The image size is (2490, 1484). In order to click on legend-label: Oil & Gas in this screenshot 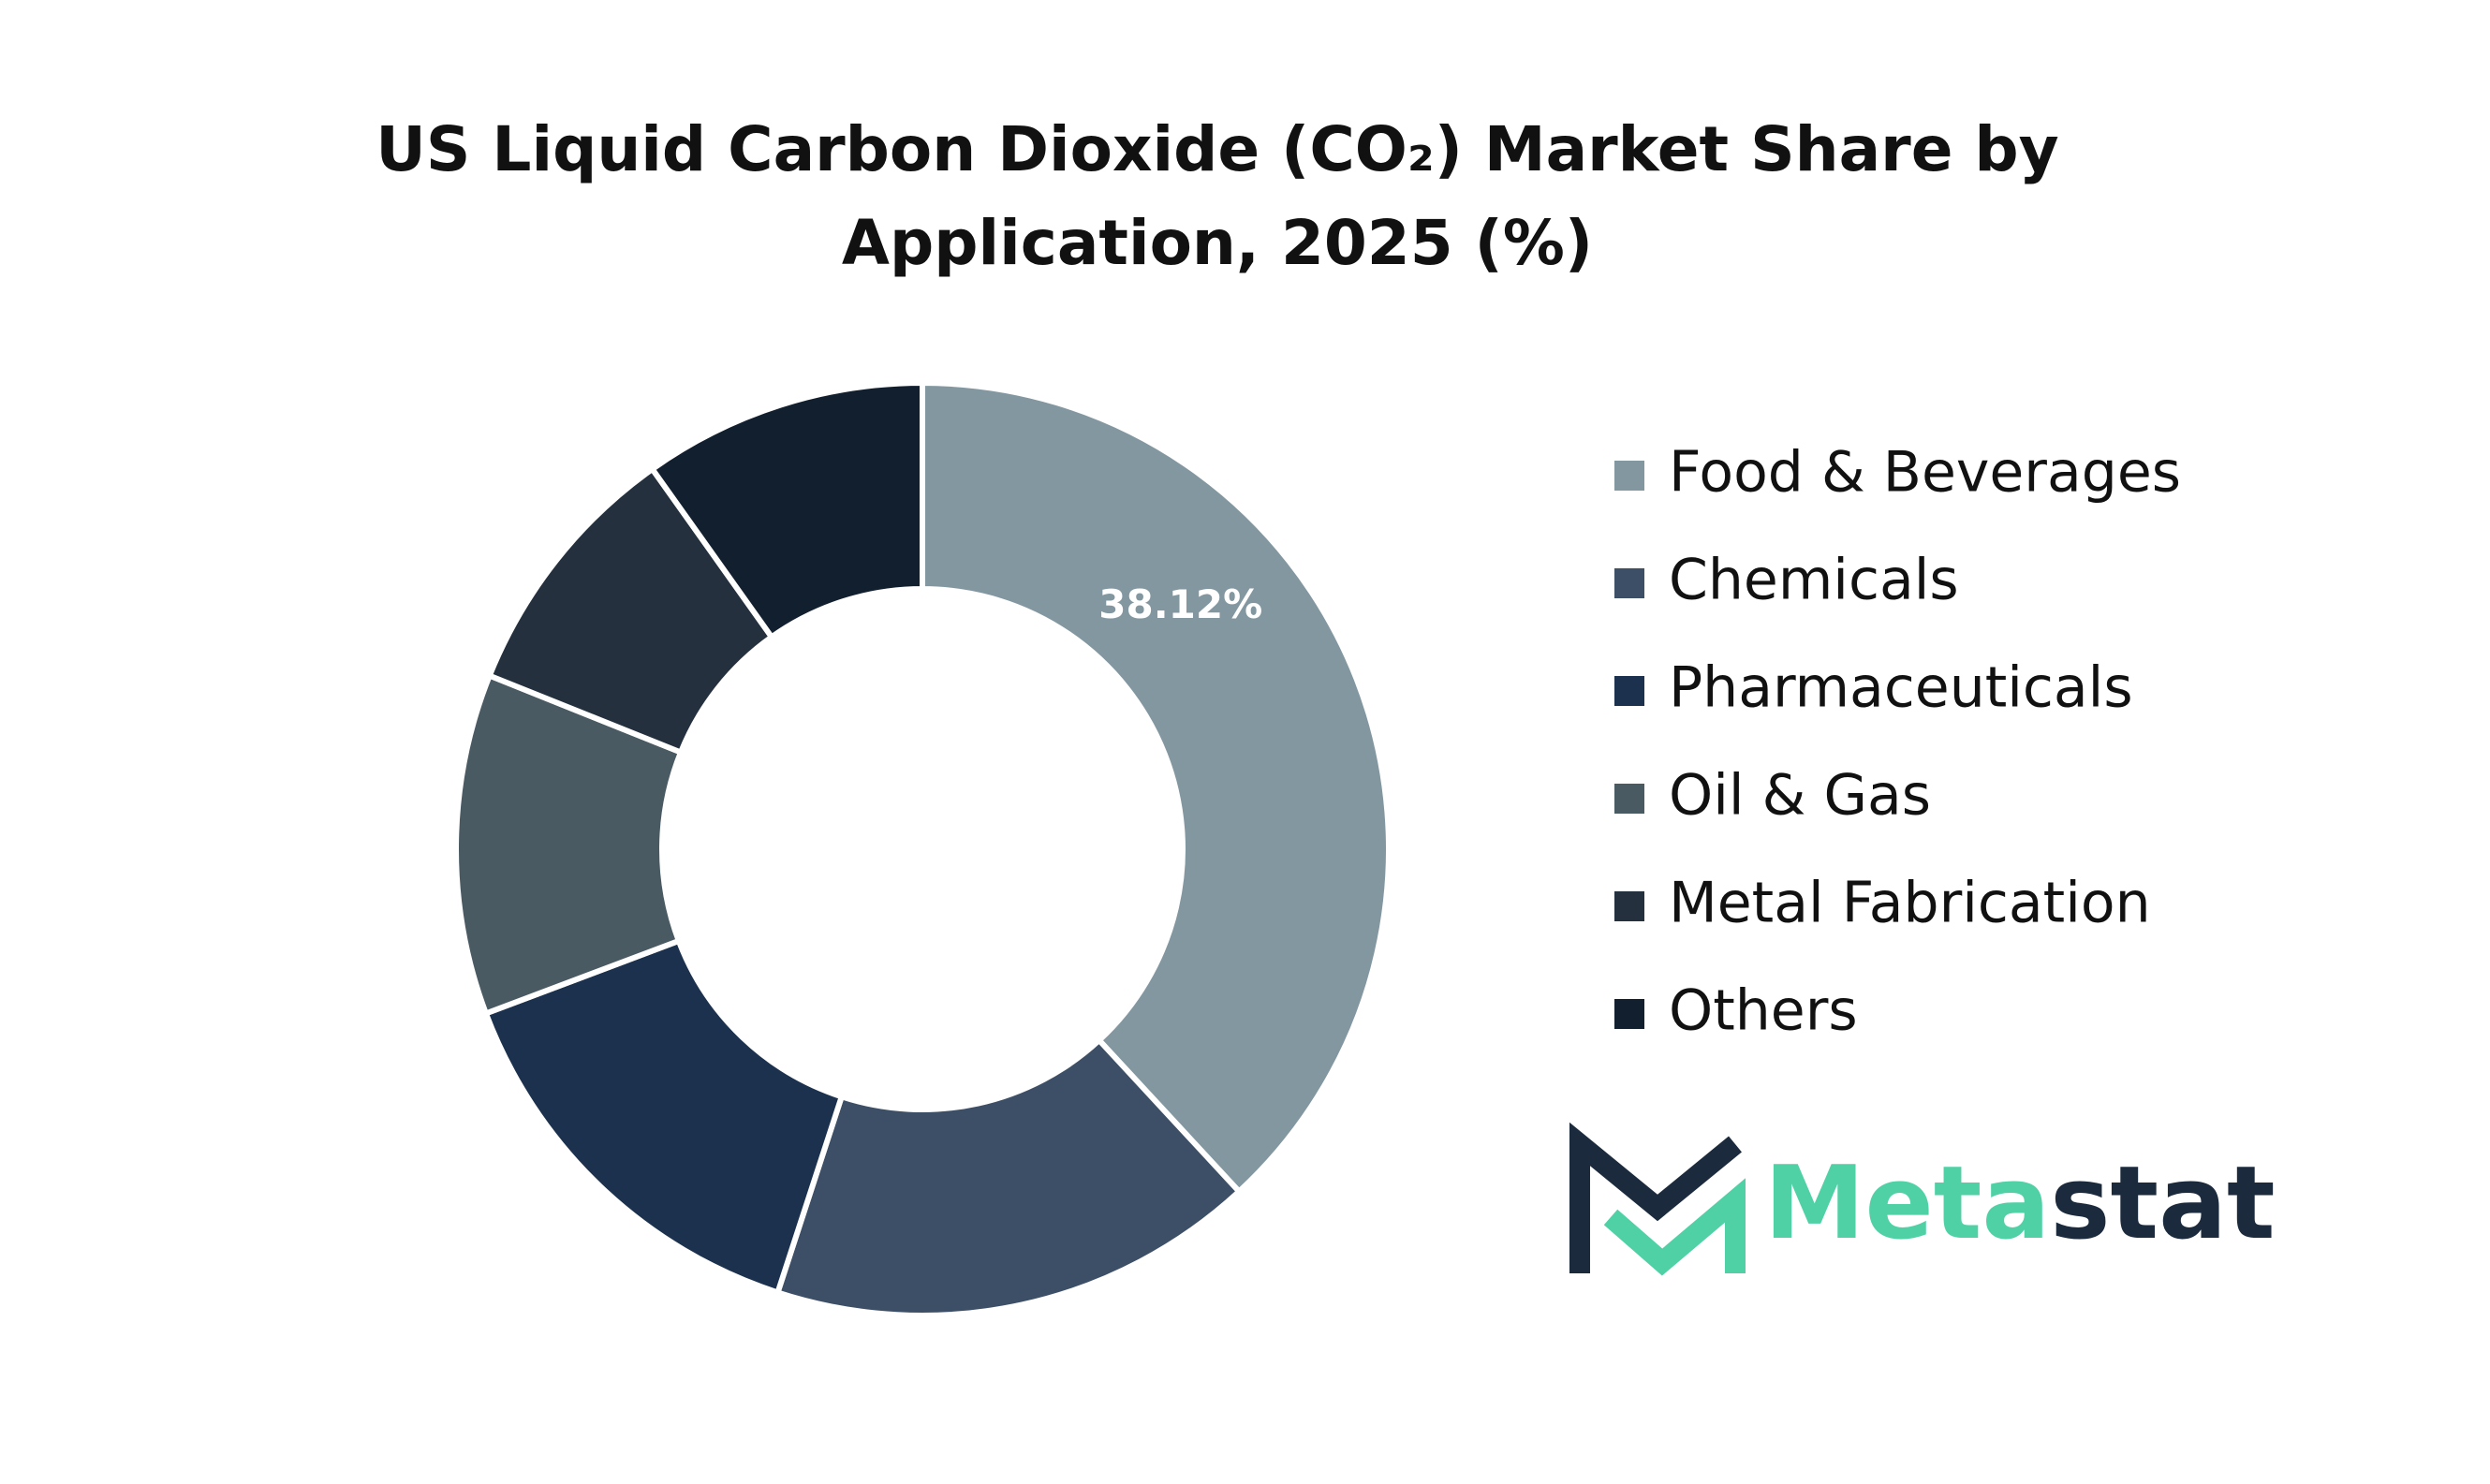, I will do `click(1800, 796)`.